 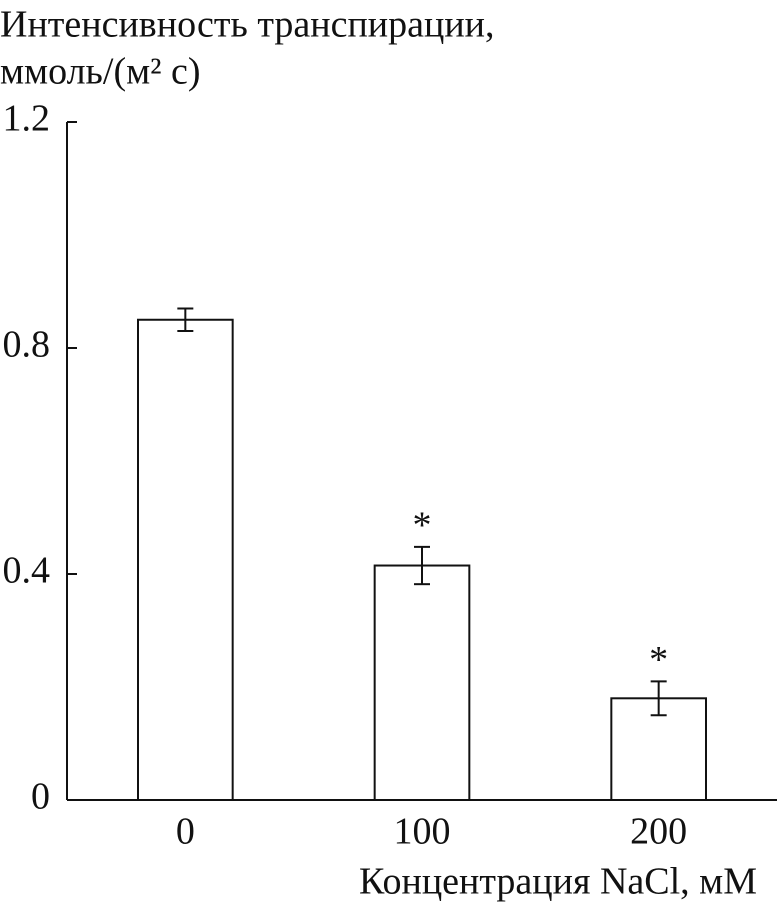 What do you see at coordinates (100, 72) in the screenshot?
I see `y-axis-label: ммоль/(м² с)` at bounding box center [100, 72].